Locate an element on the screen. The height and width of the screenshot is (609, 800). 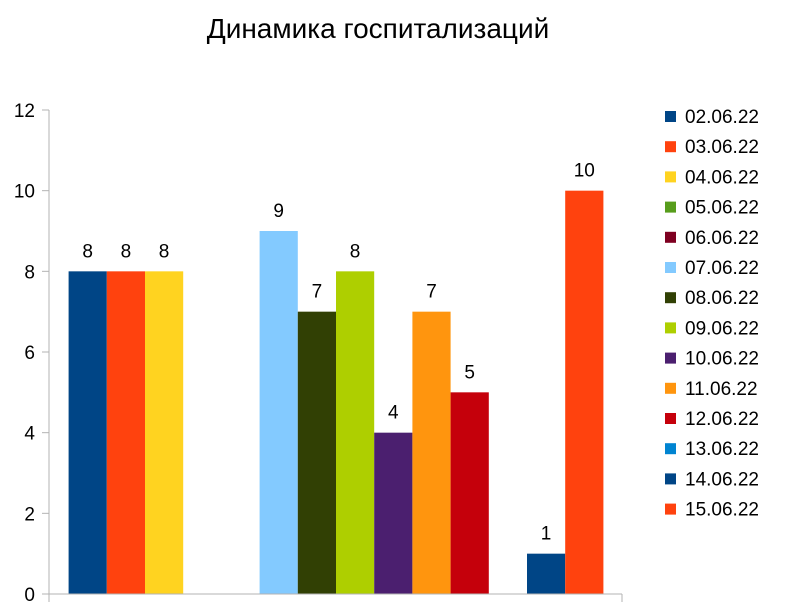
bar-12.06.22 is located at coordinates (469, 493).